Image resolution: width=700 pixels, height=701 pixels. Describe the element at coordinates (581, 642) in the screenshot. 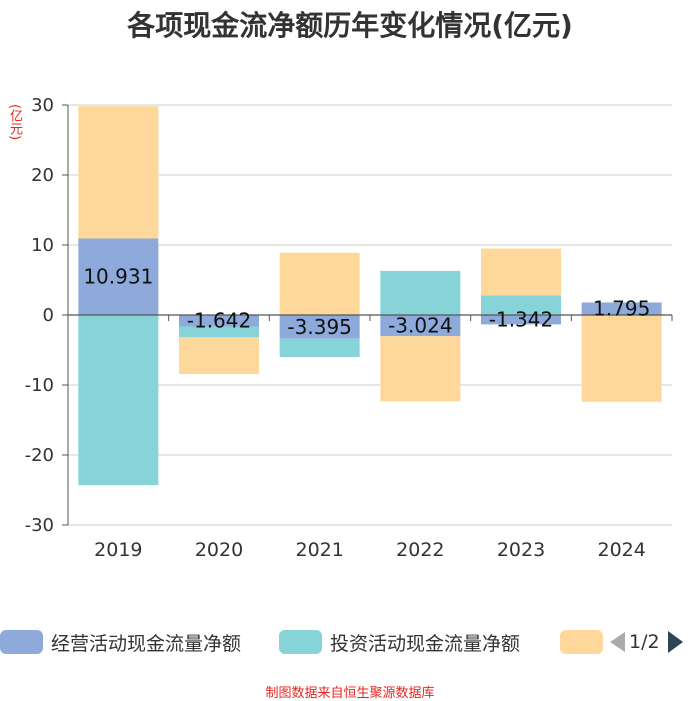

I see `legend-swatch-financing` at that location.